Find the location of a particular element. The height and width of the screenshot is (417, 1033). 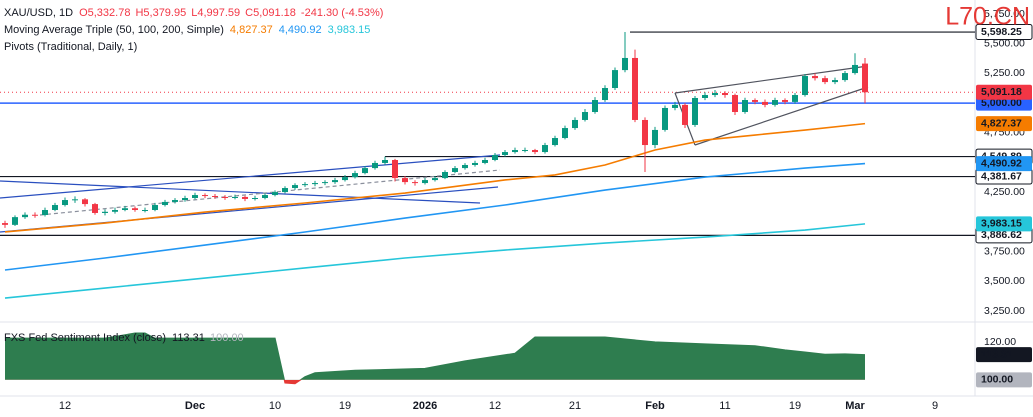

y-tick-label: 3,750.00 is located at coordinates (1004, 251).